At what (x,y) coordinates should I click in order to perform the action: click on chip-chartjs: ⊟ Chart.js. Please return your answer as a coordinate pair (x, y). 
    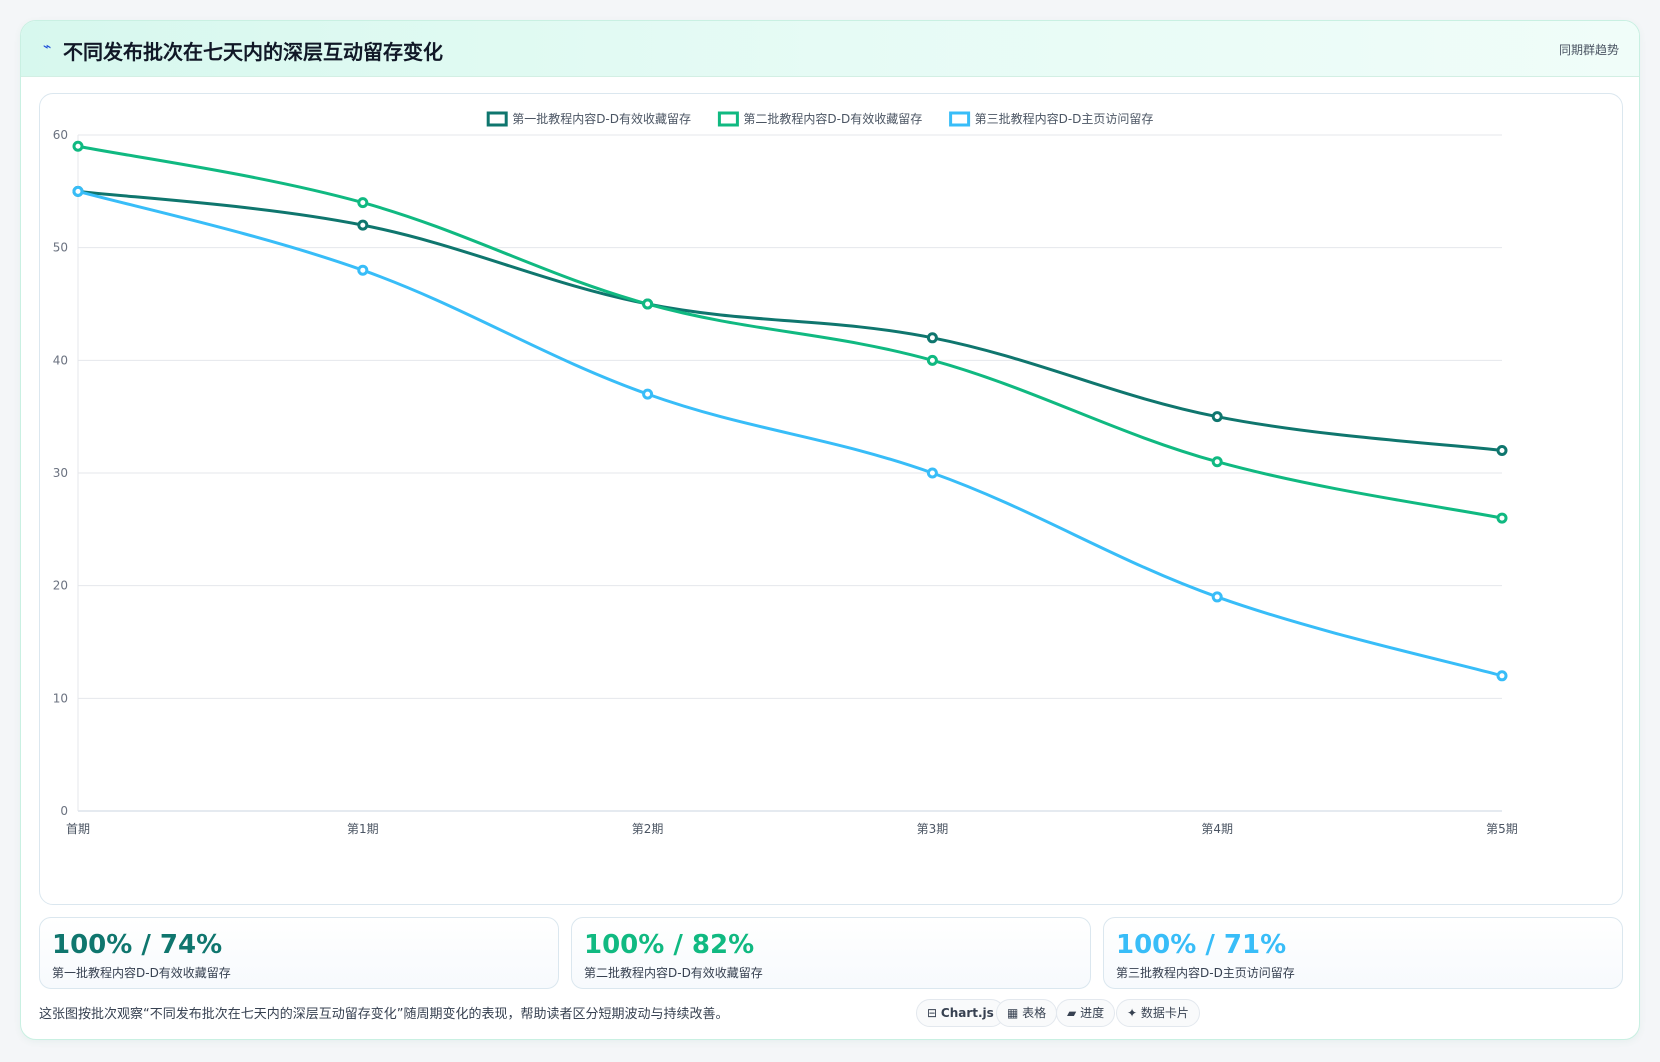
    Looking at the image, I should click on (960, 1013).